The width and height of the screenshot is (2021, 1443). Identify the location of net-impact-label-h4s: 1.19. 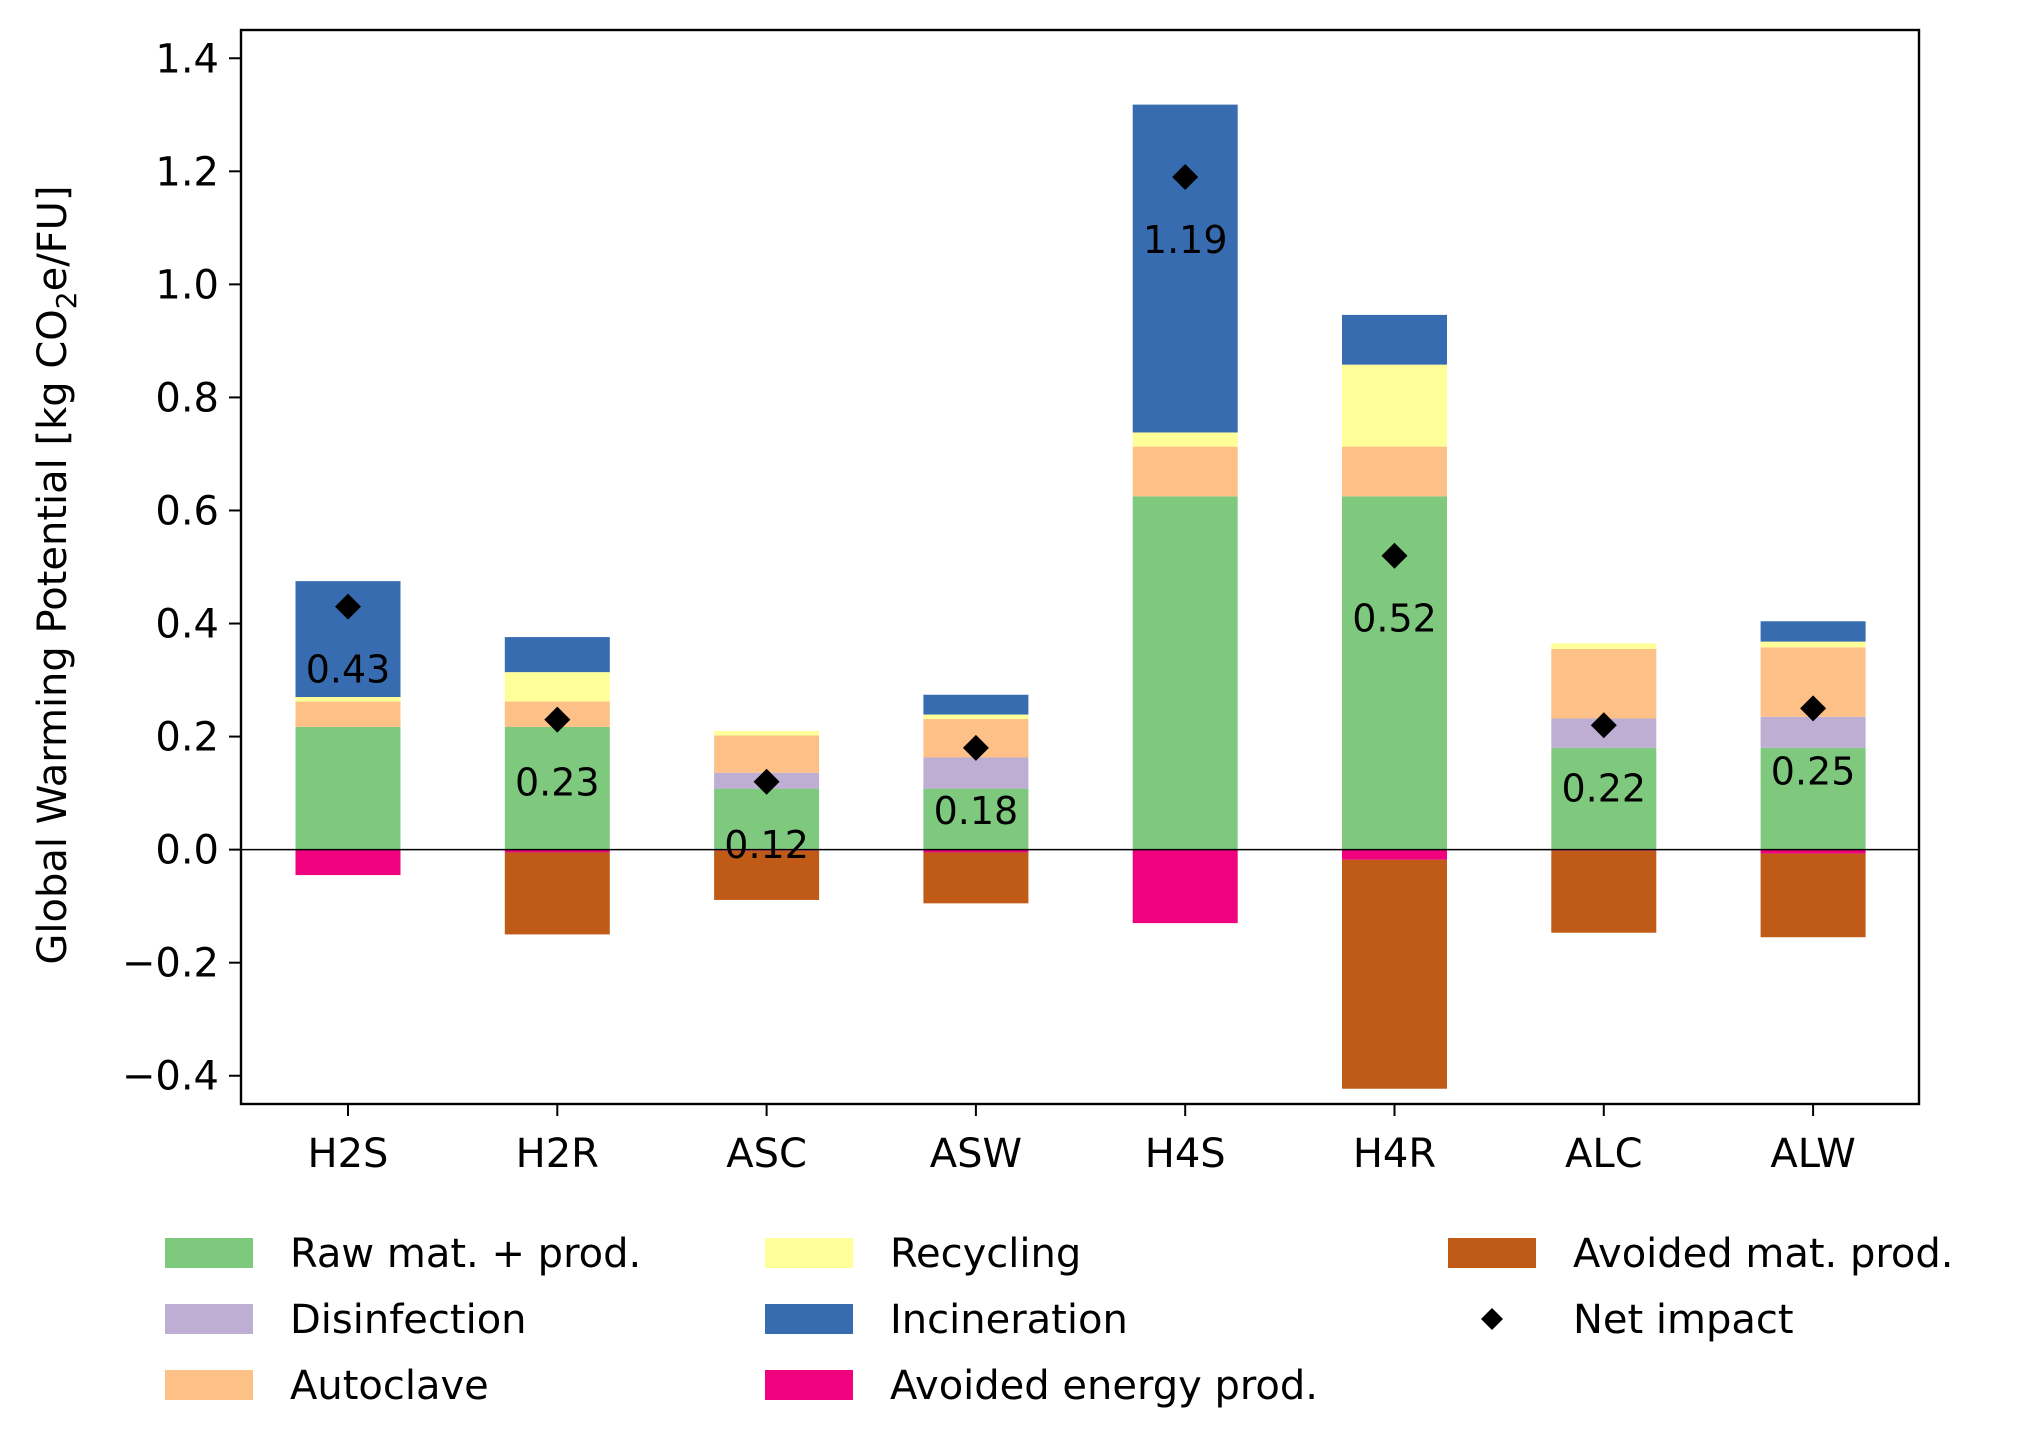
(1185, 240).